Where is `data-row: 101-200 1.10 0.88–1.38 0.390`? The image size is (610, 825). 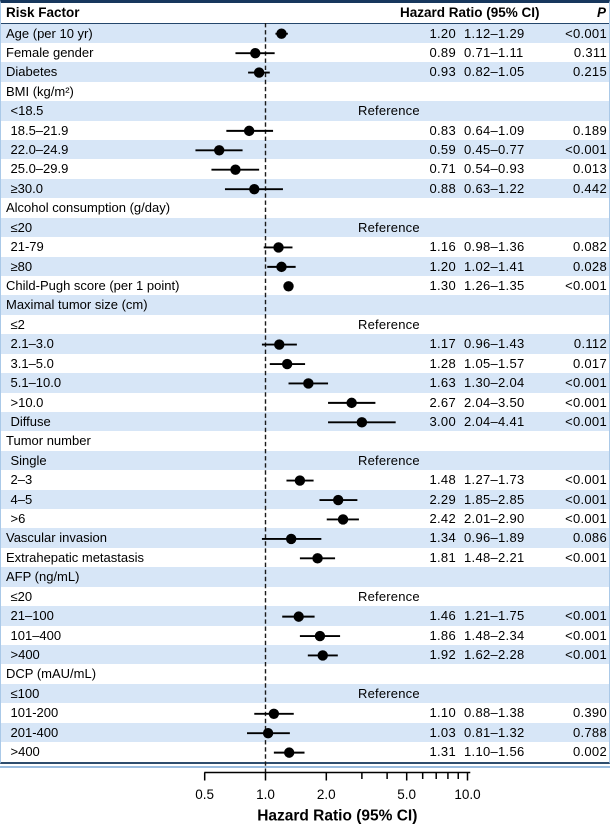 data-row: 101-200 1.10 0.88–1.38 0.390 is located at coordinates (305, 713).